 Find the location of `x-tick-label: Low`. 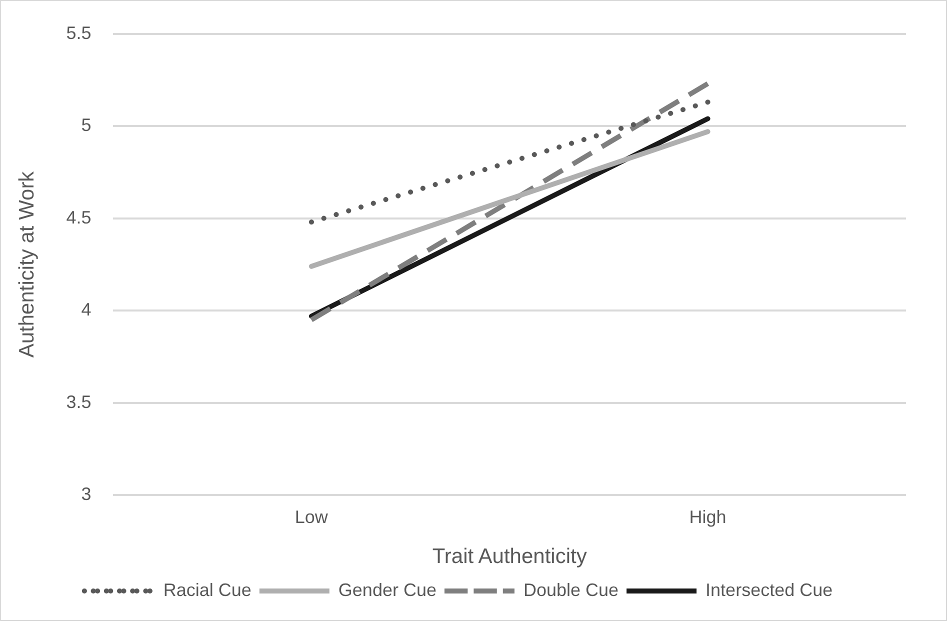

x-tick-label: Low is located at coordinates (311, 516).